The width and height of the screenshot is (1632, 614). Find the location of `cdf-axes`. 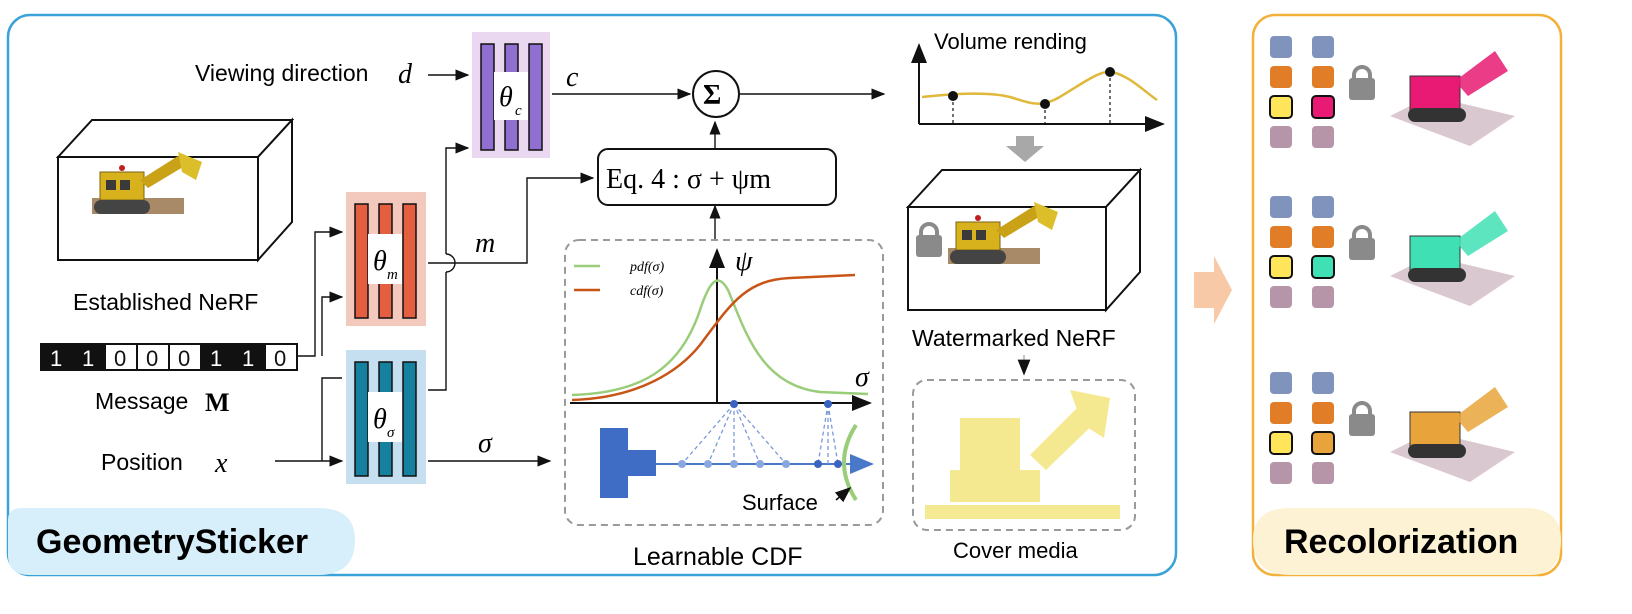

cdf-axes is located at coordinates (721, 329).